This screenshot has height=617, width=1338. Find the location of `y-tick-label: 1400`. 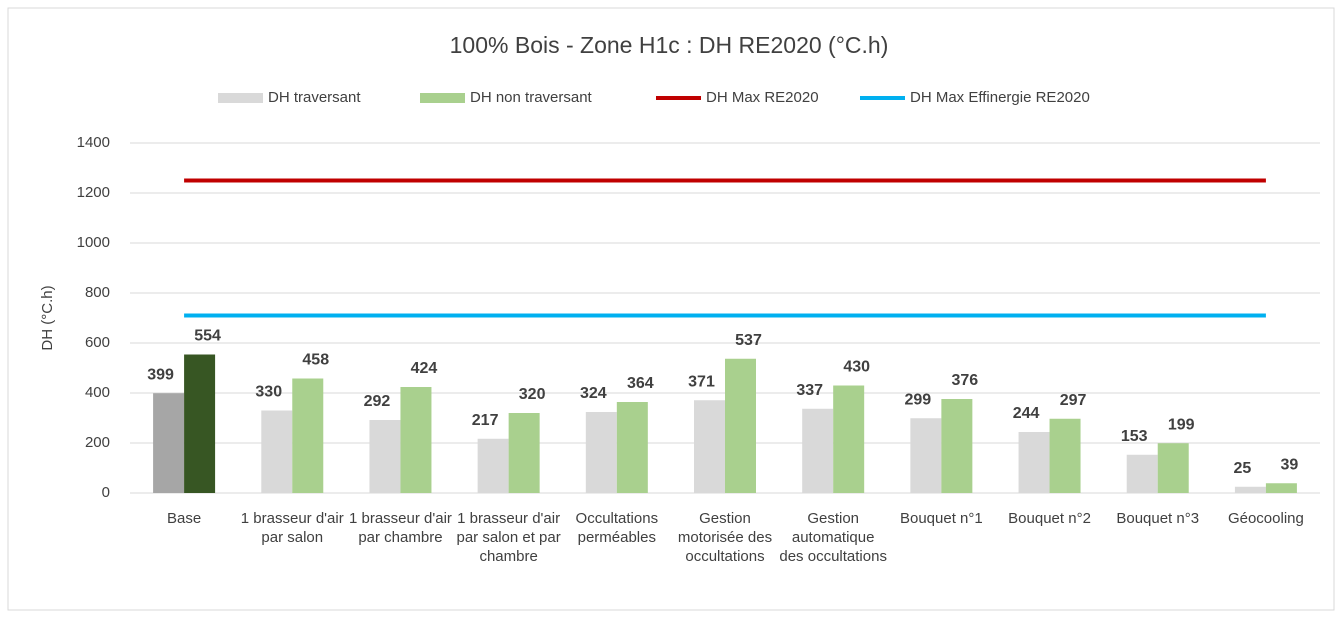

y-tick-label: 1400 is located at coordinates (93, 142).